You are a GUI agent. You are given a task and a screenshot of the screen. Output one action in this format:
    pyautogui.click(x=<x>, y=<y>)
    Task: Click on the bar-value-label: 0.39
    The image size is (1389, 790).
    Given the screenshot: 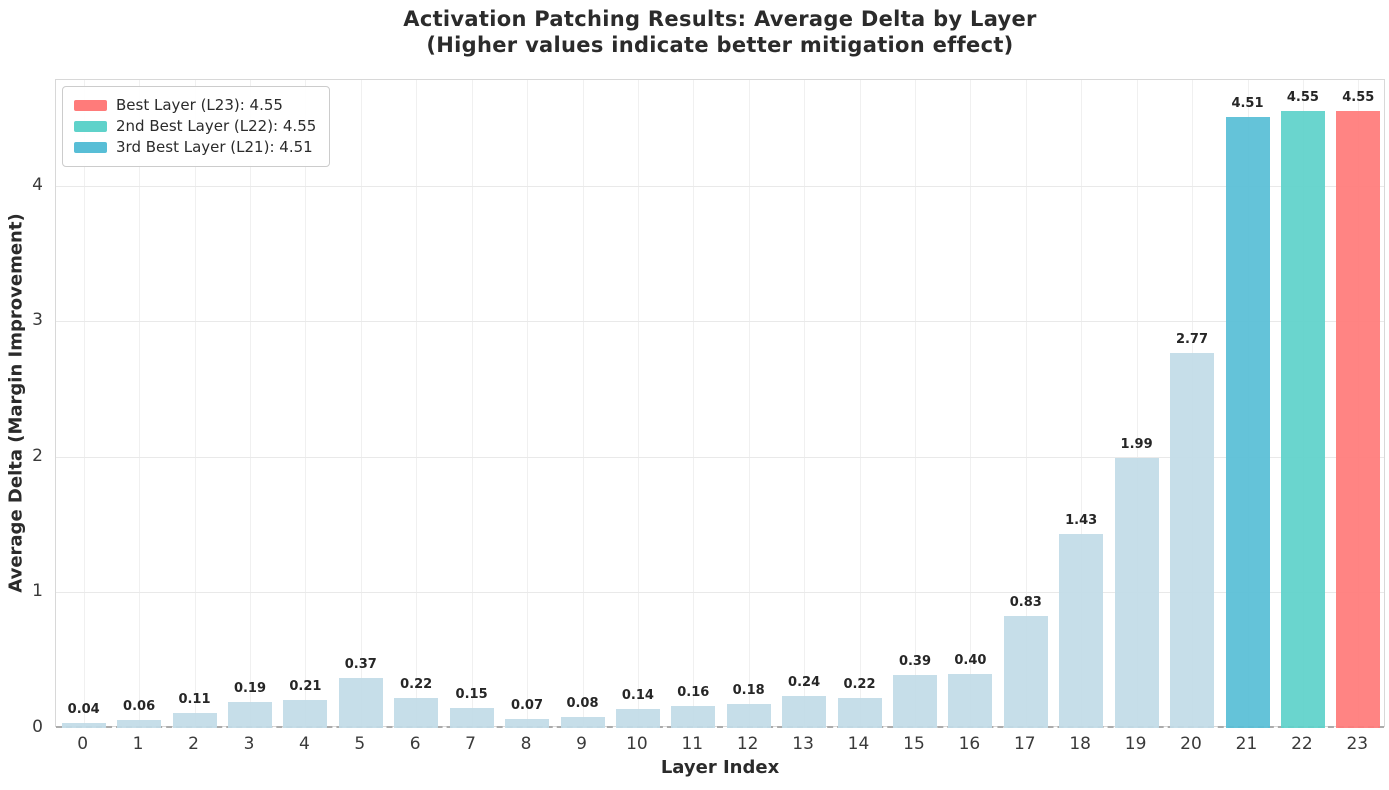 What is the action you would take?
    pyautogui.click(x=915, y=662)
    